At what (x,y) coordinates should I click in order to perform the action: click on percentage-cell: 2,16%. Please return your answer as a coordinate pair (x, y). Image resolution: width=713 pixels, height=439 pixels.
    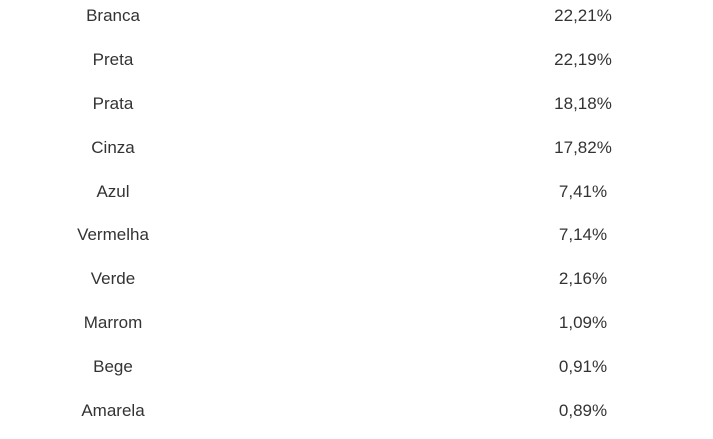
    Looking at the image, I should click on (583, 279).